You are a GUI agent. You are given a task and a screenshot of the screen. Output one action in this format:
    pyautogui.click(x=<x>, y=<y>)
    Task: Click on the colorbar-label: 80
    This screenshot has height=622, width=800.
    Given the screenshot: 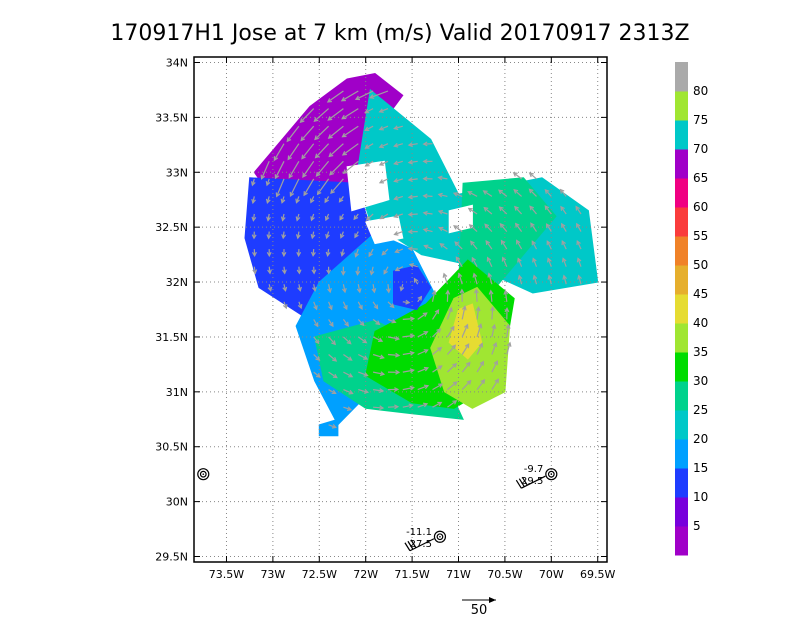 What is the action you would take?
    pyautogui.click(x=700, y=91)
    